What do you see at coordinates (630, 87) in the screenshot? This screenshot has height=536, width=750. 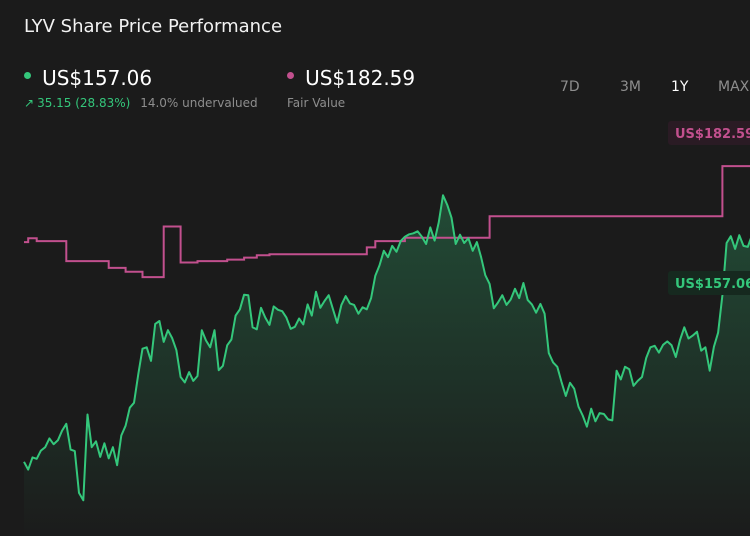 I see `tab-3m: 3M` at bounding box center [630, 87].